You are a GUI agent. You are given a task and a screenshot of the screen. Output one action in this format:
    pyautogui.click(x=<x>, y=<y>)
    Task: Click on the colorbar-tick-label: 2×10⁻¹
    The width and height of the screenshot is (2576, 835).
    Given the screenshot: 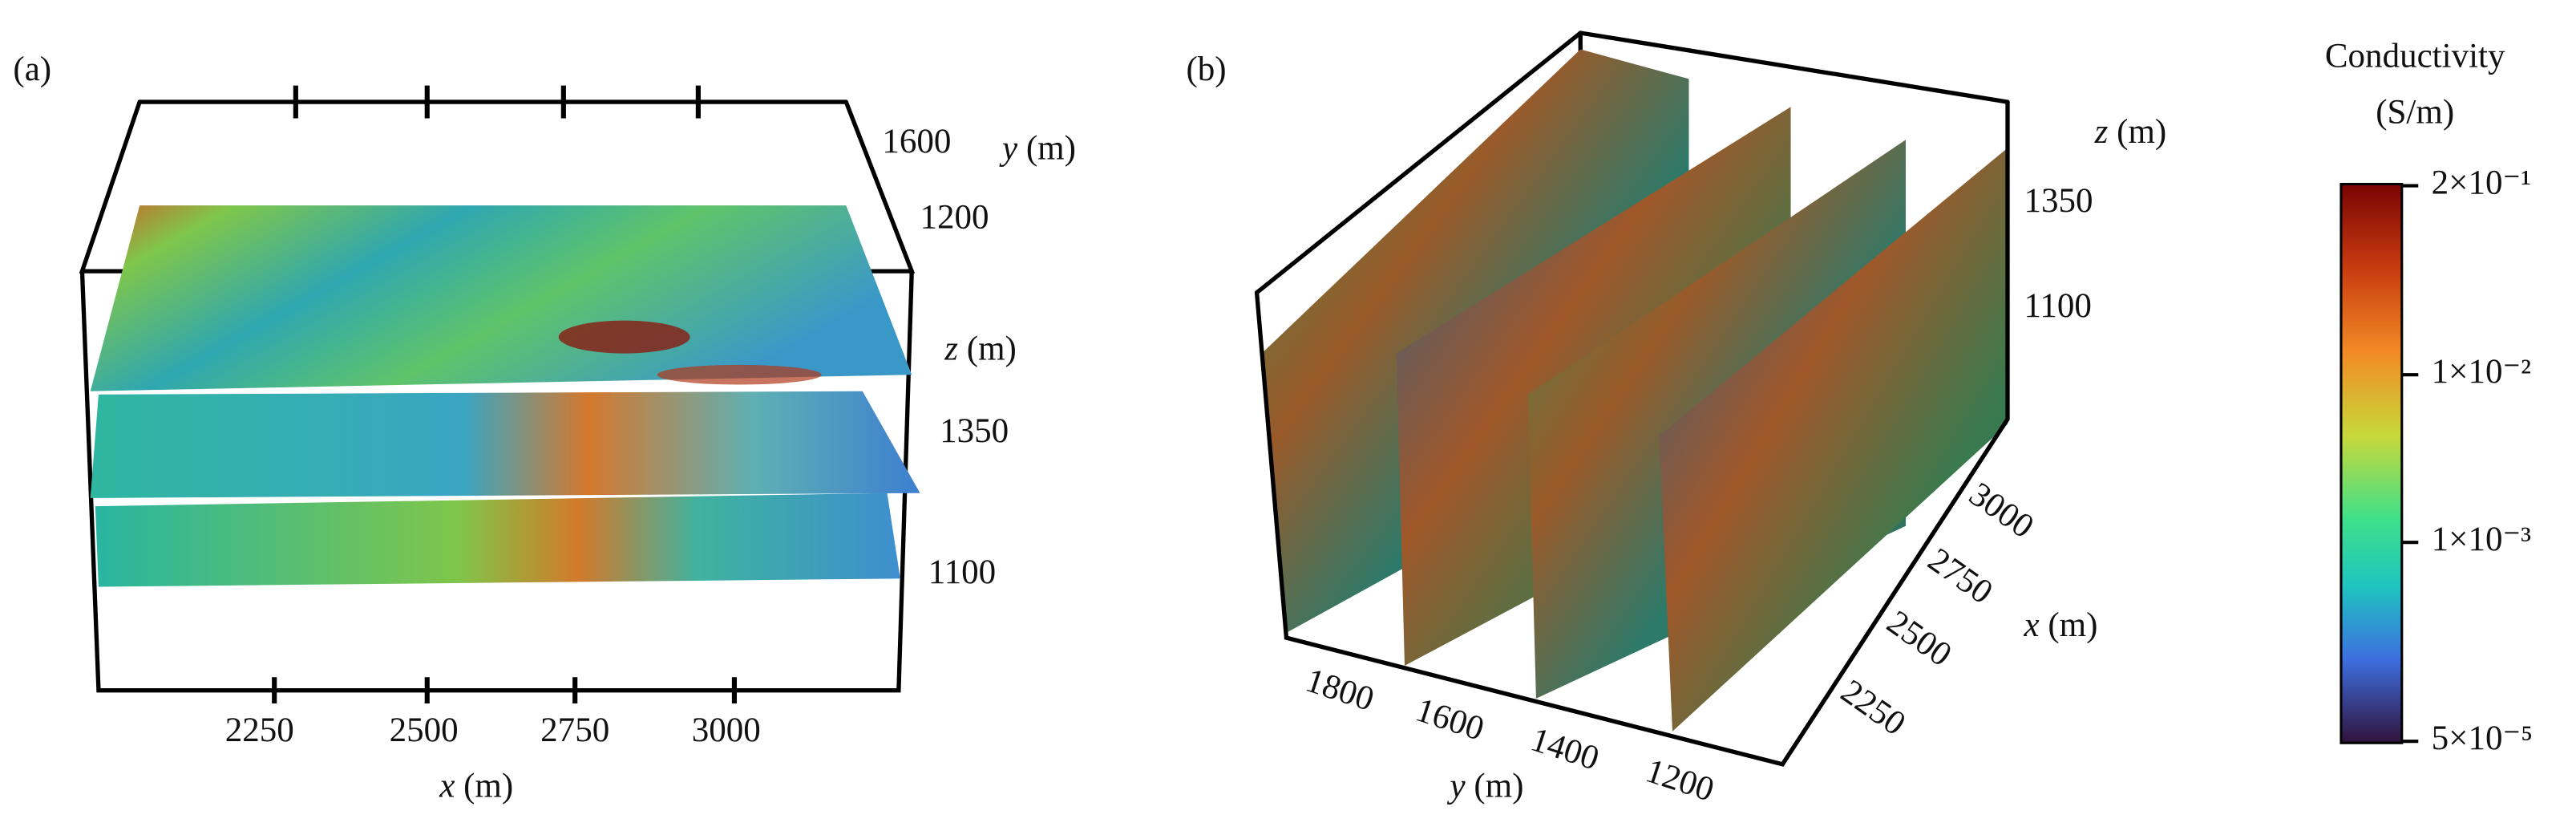 What is the action you would take?
    pyautogui.click(x=2481, y=182)
    